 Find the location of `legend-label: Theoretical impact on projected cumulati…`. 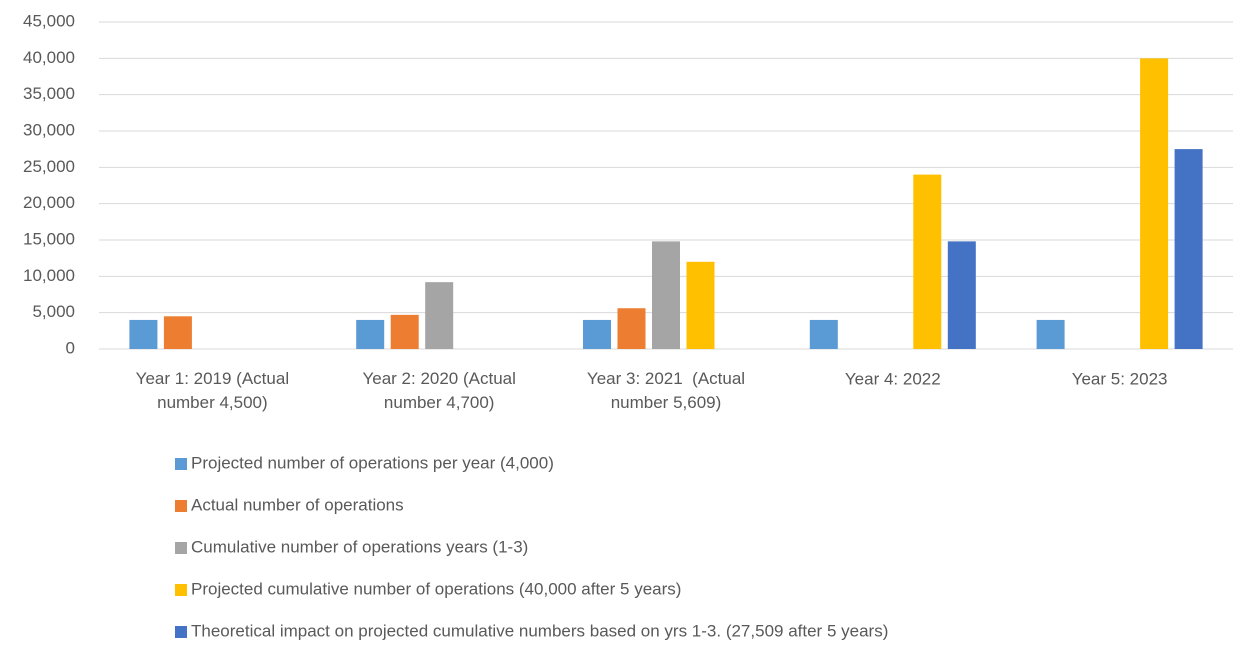

legend-label: Theoretical impact on projected cumulati… is located at coordinates (539, 630).